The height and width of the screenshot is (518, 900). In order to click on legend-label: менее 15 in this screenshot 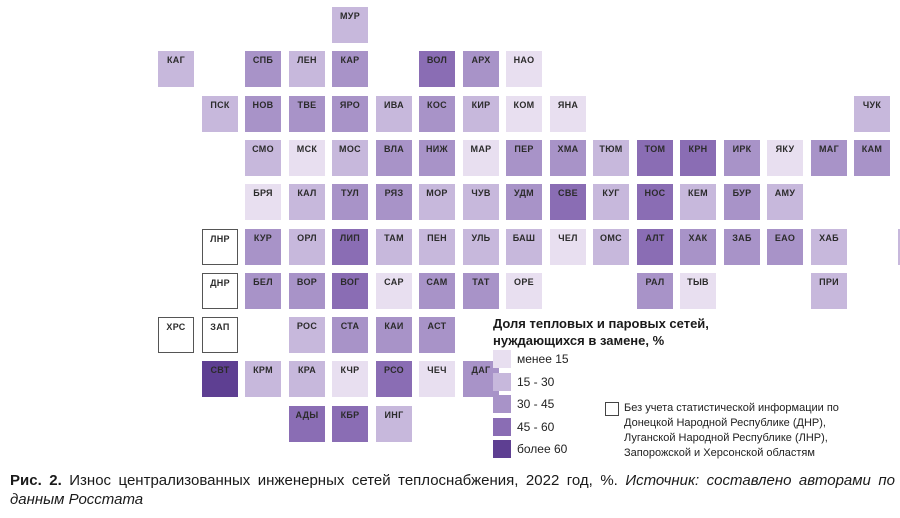, I will do `click(543, 359)`.